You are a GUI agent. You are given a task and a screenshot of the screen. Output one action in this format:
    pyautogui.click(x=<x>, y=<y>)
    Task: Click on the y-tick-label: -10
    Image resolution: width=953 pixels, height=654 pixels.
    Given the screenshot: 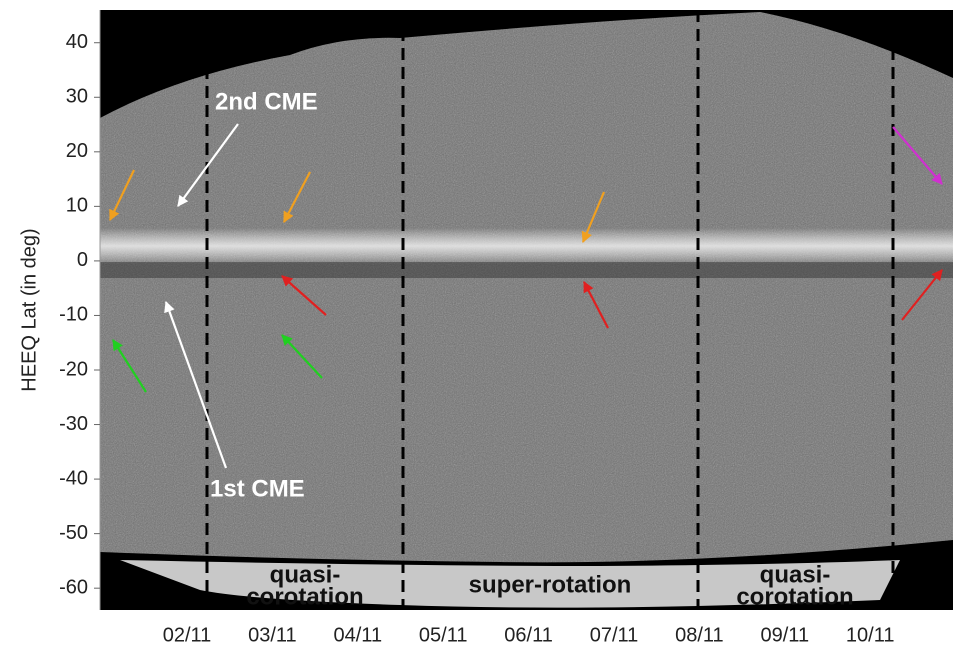 What is the action you would take?
    pyautogui.click(x=73, y=315)
    